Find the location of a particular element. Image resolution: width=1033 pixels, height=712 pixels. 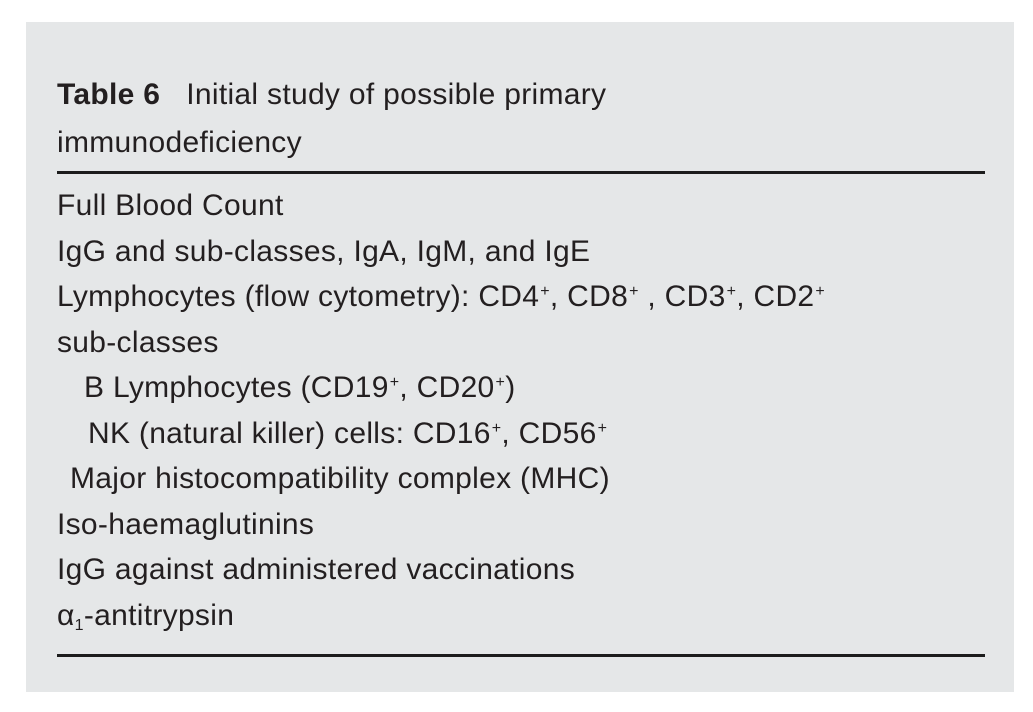

table-row: Iso-haemaglutinins is located at coordinates (521, 525).